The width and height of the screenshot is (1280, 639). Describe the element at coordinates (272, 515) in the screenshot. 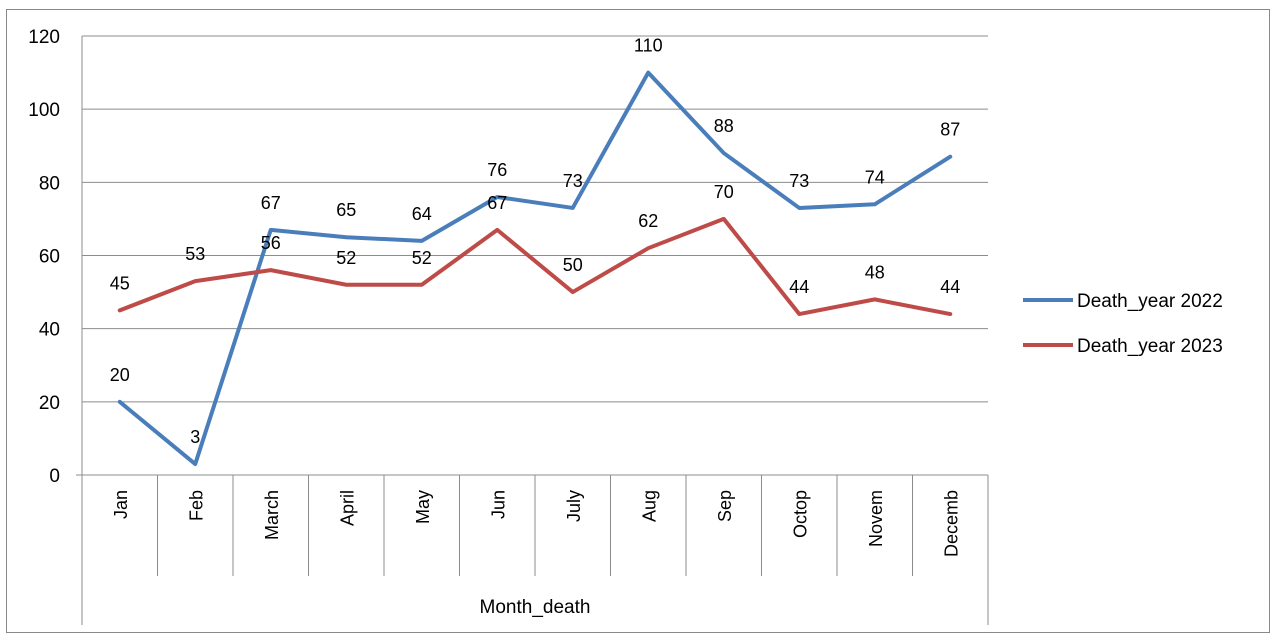

I see `x-category-label: March` at that location.